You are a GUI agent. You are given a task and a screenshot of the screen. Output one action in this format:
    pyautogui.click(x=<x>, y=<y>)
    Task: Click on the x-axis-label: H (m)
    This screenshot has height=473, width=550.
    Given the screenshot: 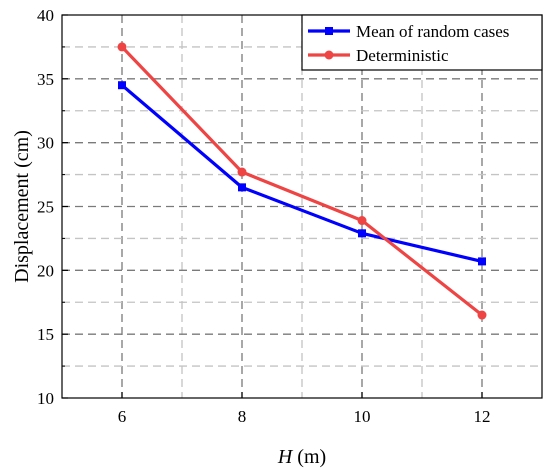 What is the action you would take?
    pyautogui.click(x=301, y=457)
    